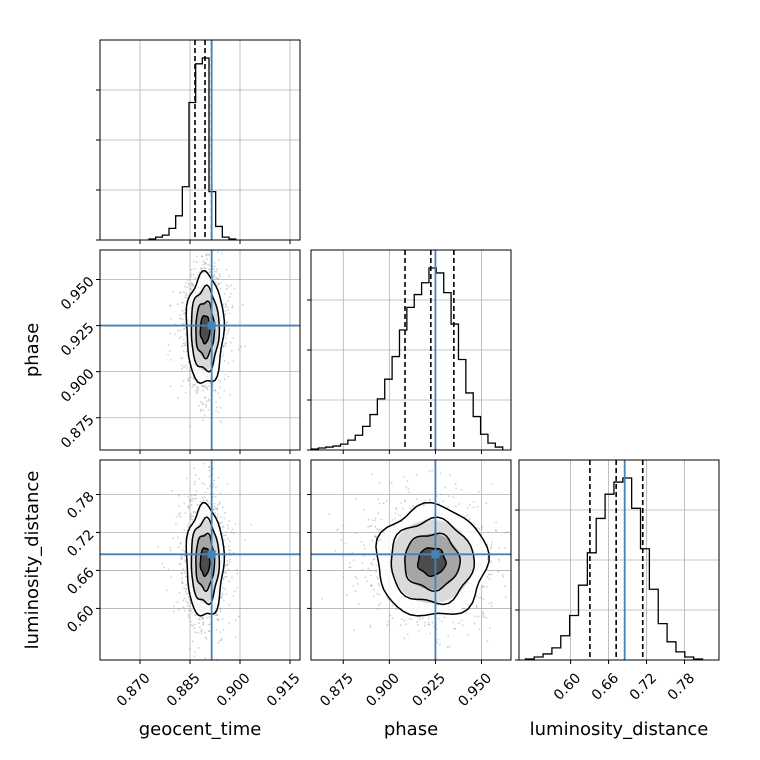  Describe the element at coordinates (643, 686) in the screenshot. I see `x-tick-label: 0.72` at that location.